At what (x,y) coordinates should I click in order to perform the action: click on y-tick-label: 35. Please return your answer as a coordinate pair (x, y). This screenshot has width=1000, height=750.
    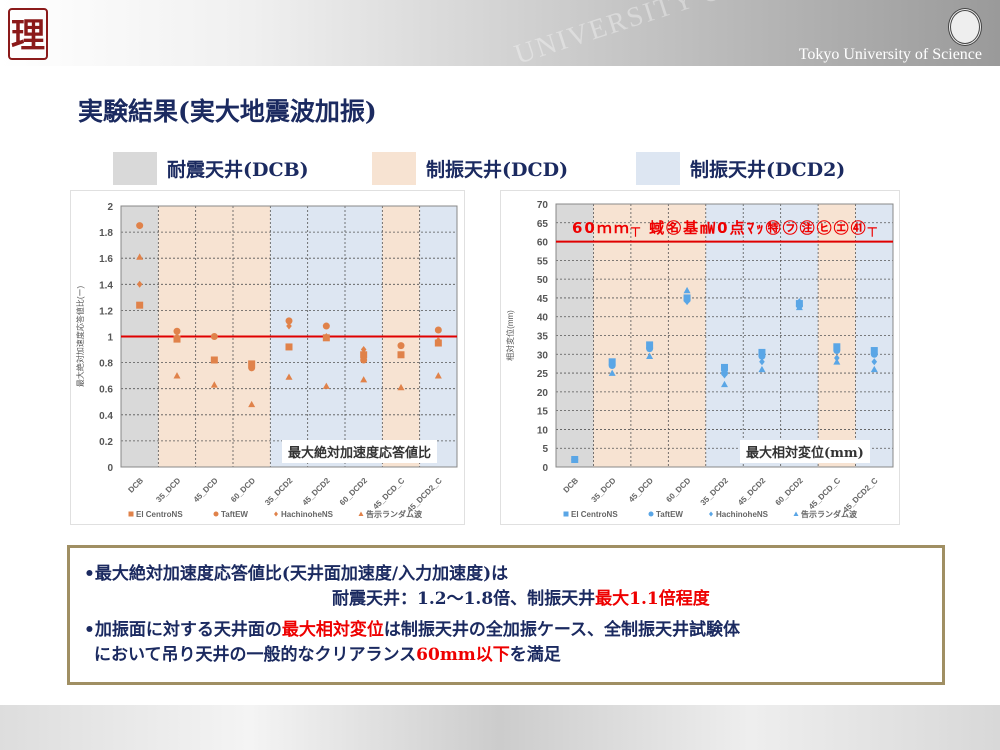
    Looking at the image, I should click on (543, 337).